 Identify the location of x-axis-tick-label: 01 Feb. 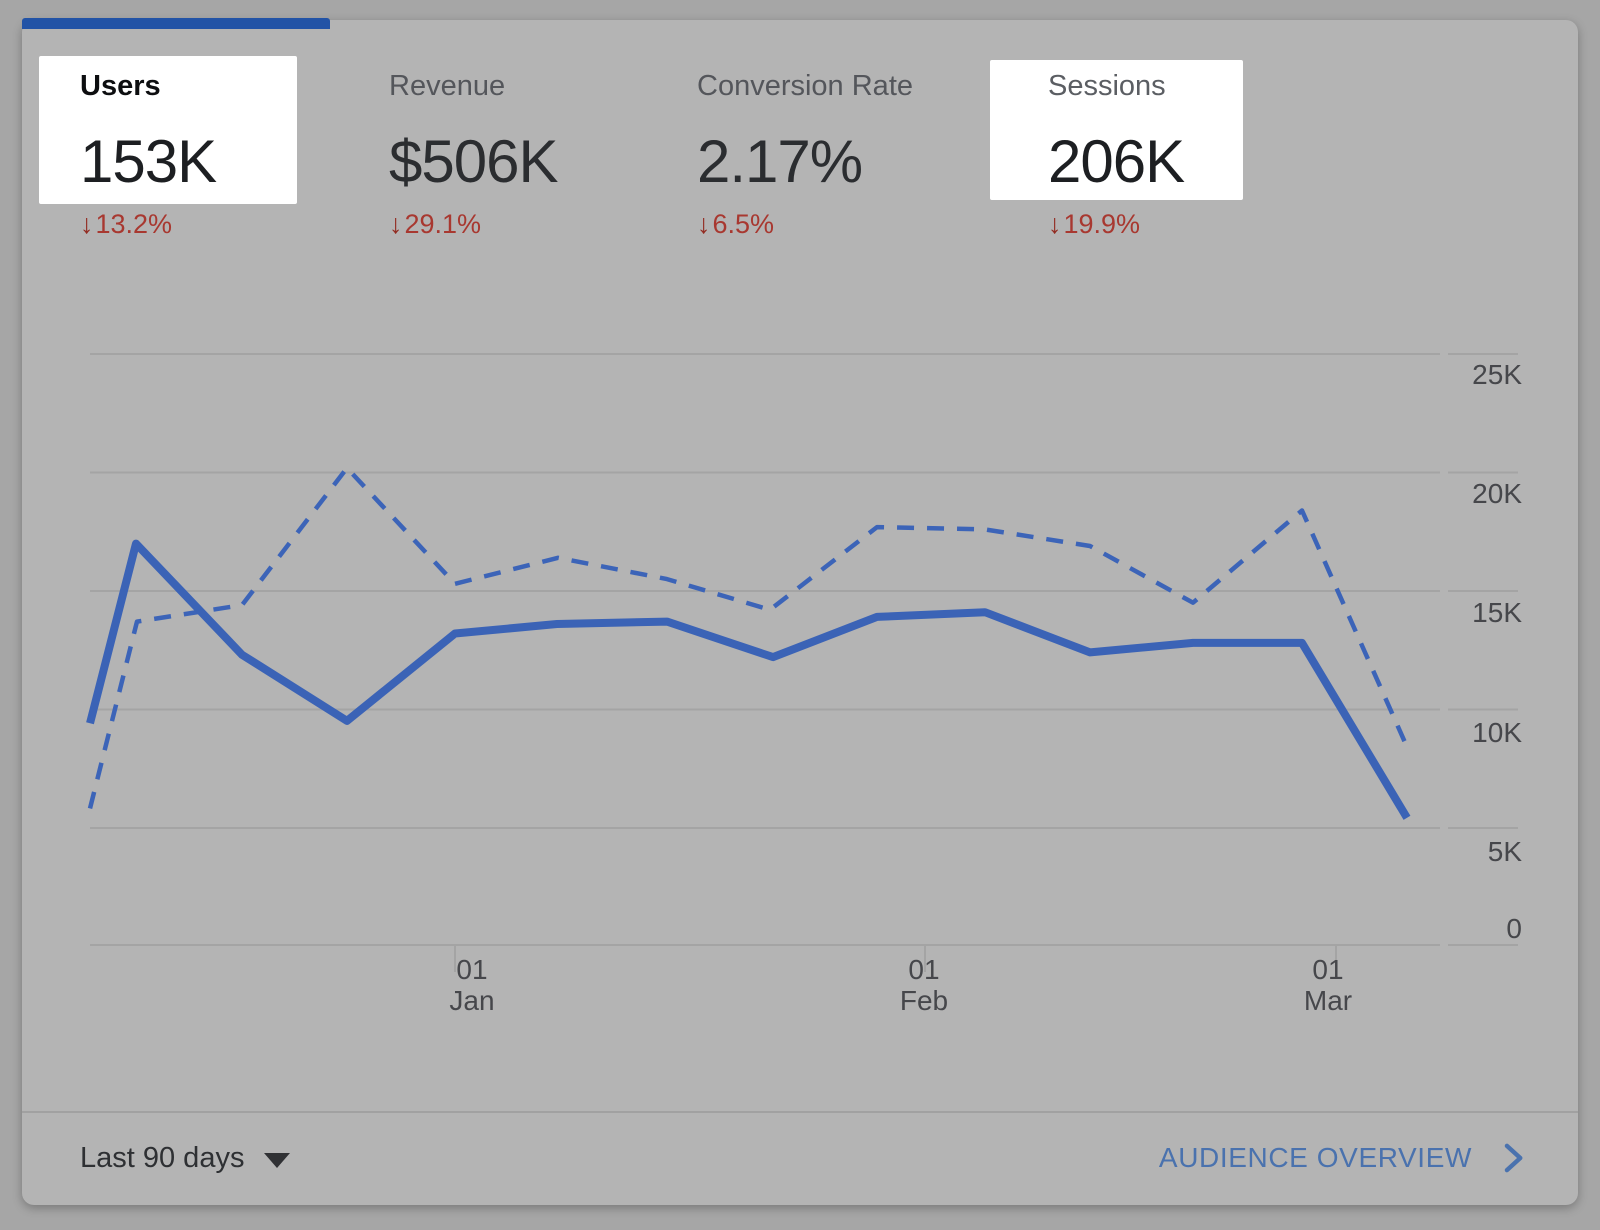
(924, 985).